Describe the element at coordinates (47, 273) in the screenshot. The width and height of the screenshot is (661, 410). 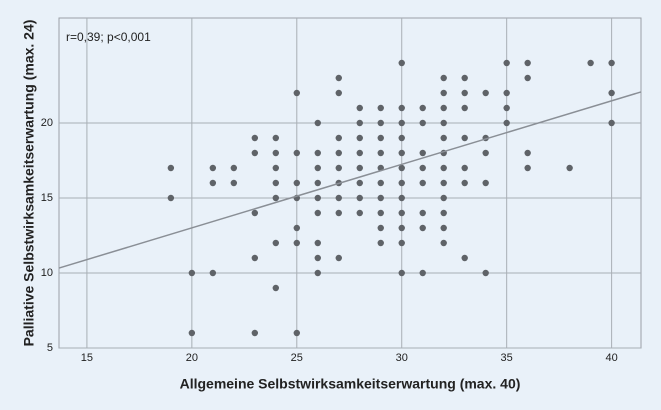
I see `y-tick-label: 10` at that location.